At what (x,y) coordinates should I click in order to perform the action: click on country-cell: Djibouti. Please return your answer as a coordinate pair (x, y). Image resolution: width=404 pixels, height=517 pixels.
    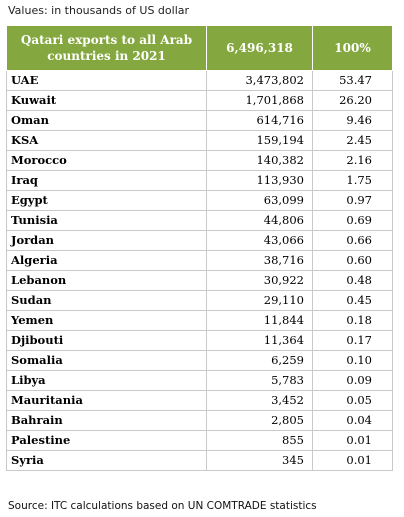
    Looking at the image, I should click on (106, 340).